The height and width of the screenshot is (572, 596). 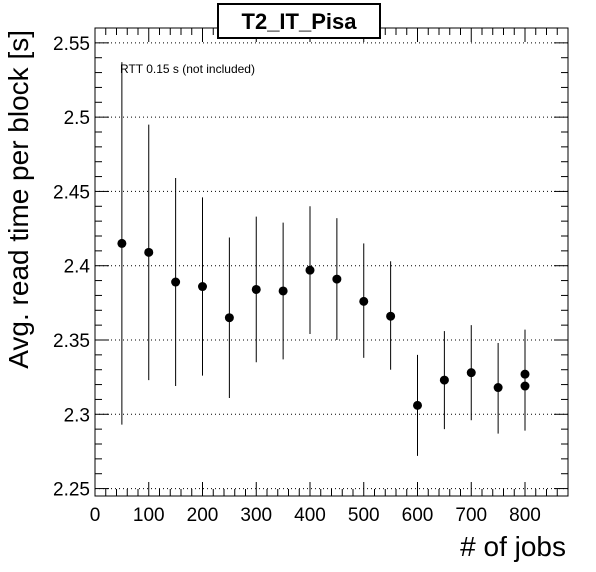 What do you see at coordinates (513, 546) in the screenshot?
I see `x-axis-title: # of jobs` at bounding box center [513, 546].